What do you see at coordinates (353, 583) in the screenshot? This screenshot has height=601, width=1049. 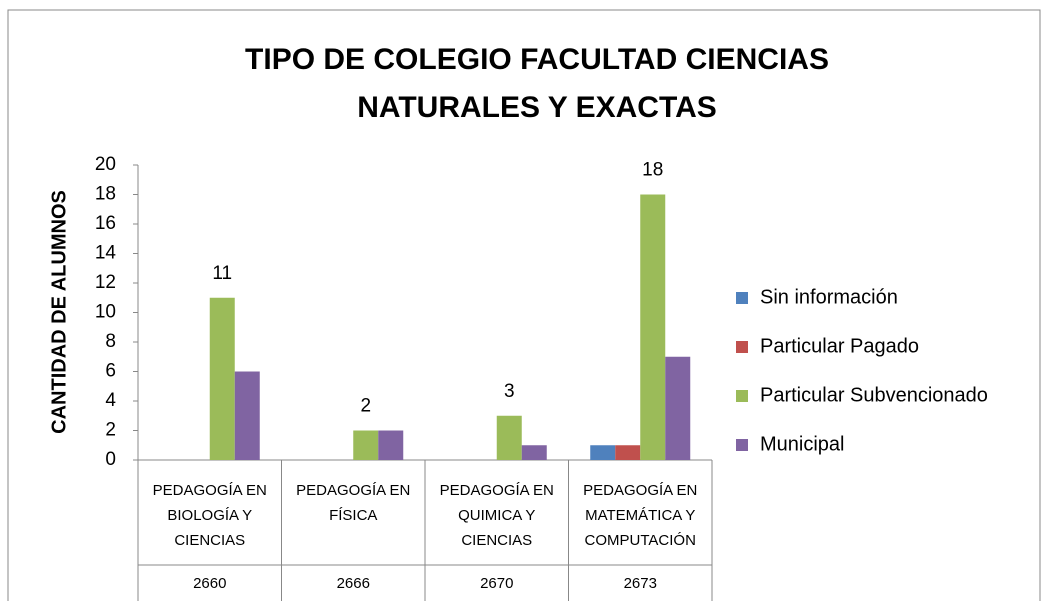 I see `category-code: 2666` at bounding box center [353, 583].